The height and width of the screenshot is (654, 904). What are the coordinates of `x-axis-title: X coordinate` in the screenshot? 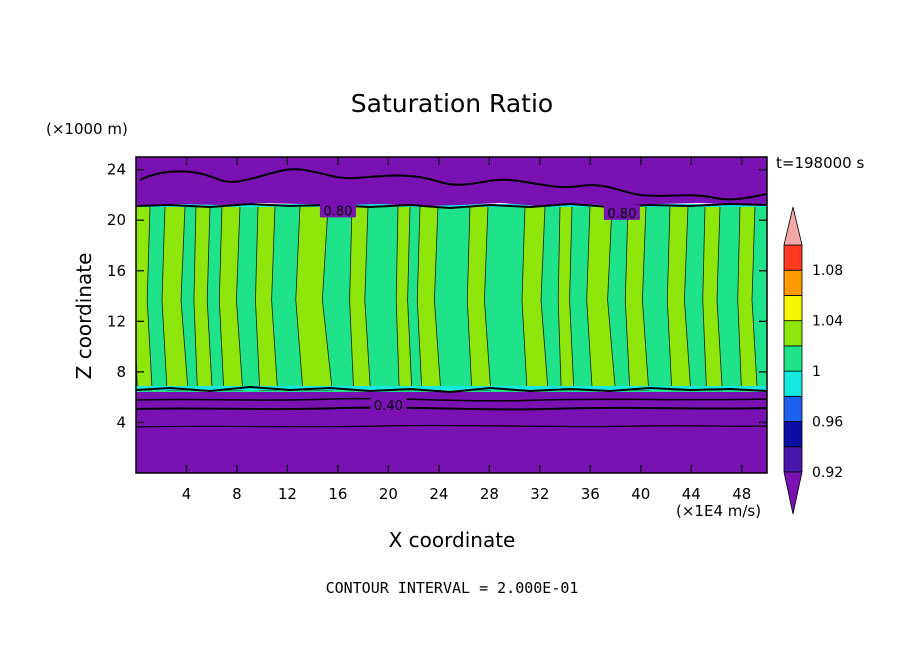 It's located at (452, 540).